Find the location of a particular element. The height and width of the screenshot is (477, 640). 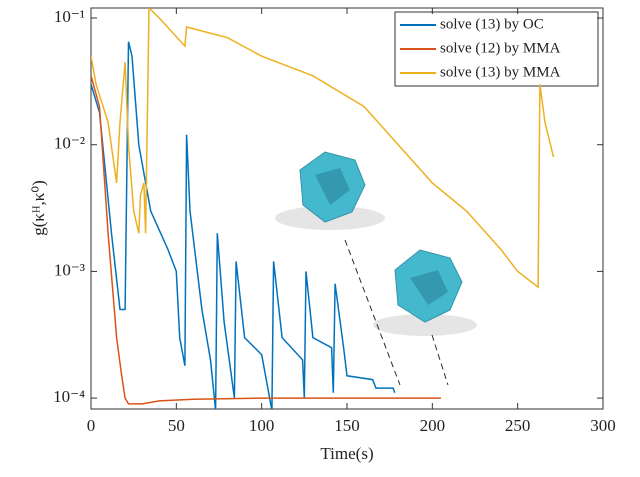

y-axis-label: g(κᴴ,κ⁰) is located at coordinates (38, 208).